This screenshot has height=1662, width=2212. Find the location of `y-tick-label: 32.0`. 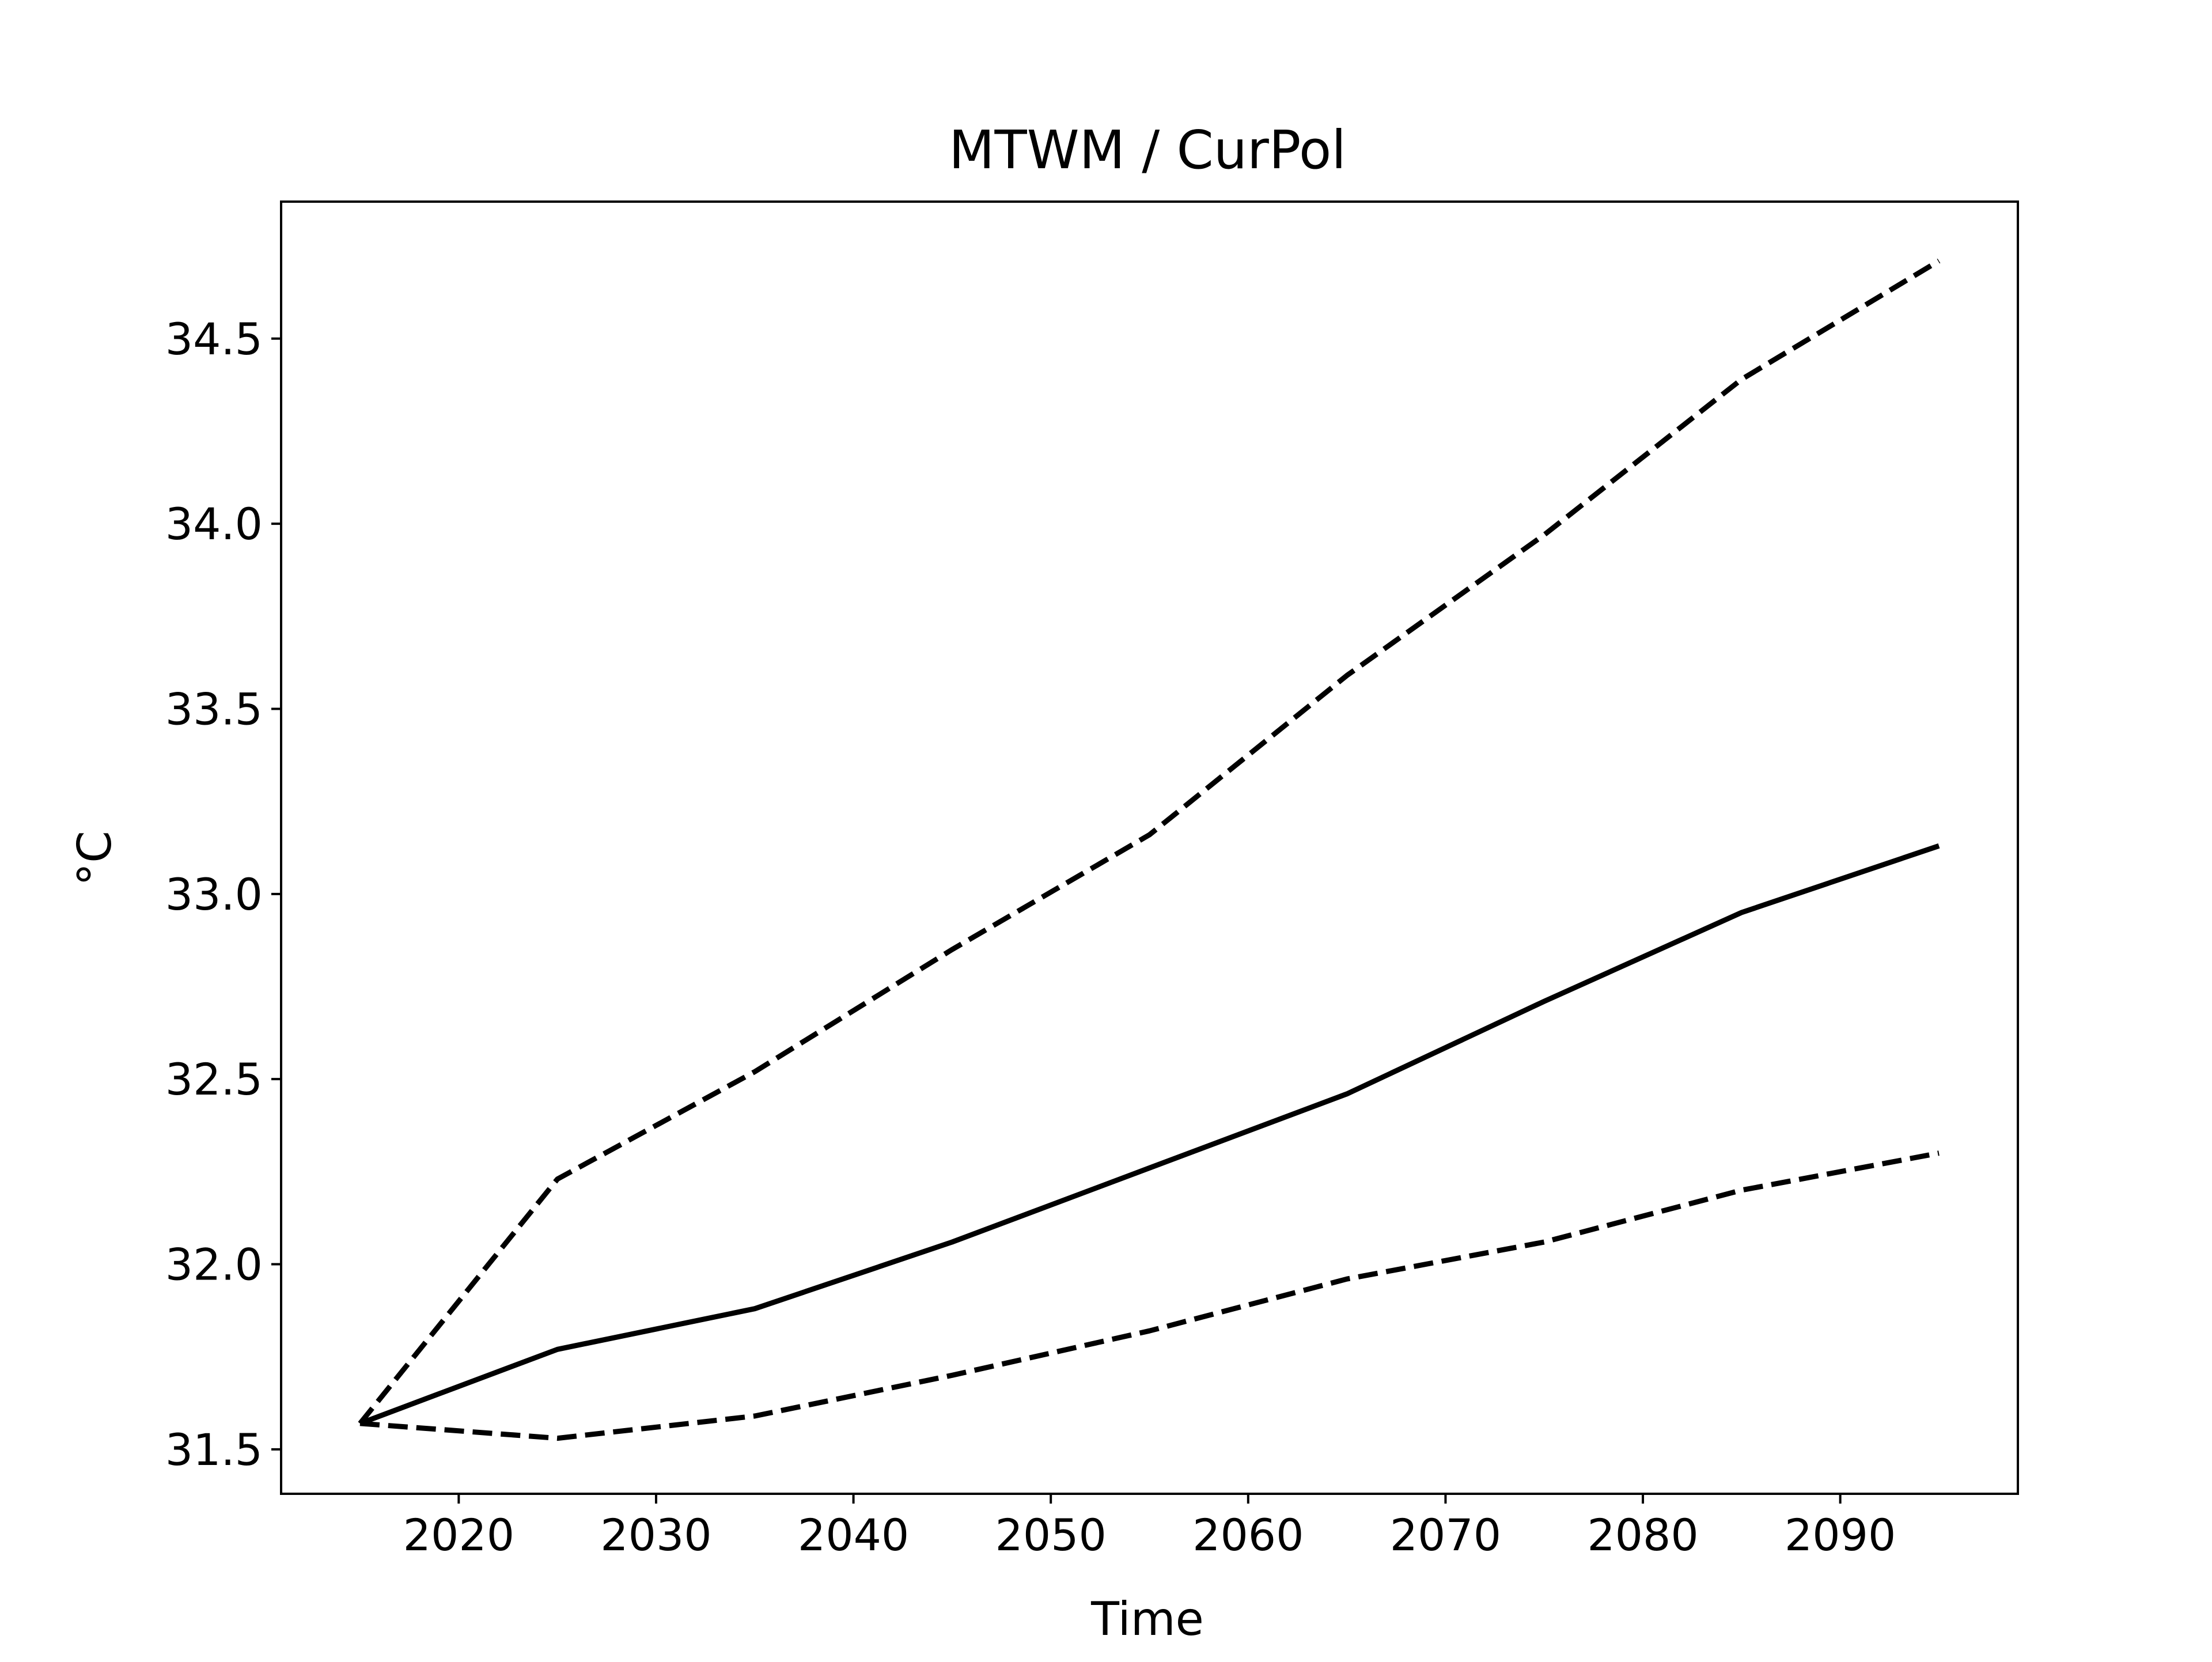

y-tick-label: 32.0 is located at coordinates (214, 1264).